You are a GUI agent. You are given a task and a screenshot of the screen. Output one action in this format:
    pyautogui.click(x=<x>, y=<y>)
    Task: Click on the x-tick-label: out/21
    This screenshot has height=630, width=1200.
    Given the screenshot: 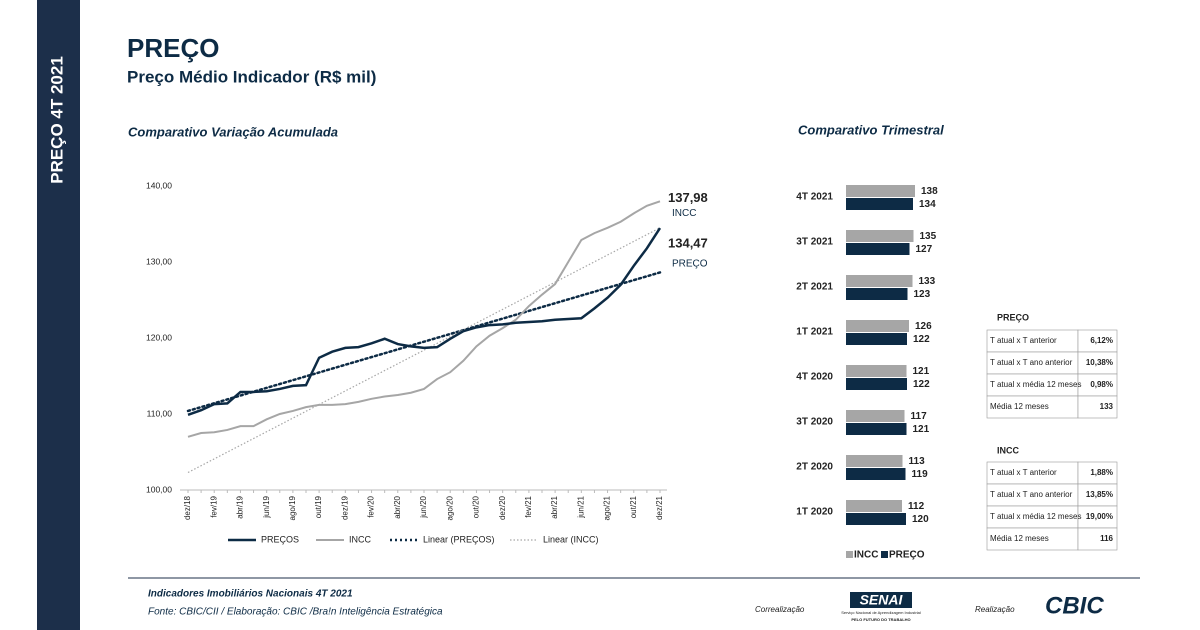 What is the action you would take?
    pyautogui.click(x=633, y=506)
    